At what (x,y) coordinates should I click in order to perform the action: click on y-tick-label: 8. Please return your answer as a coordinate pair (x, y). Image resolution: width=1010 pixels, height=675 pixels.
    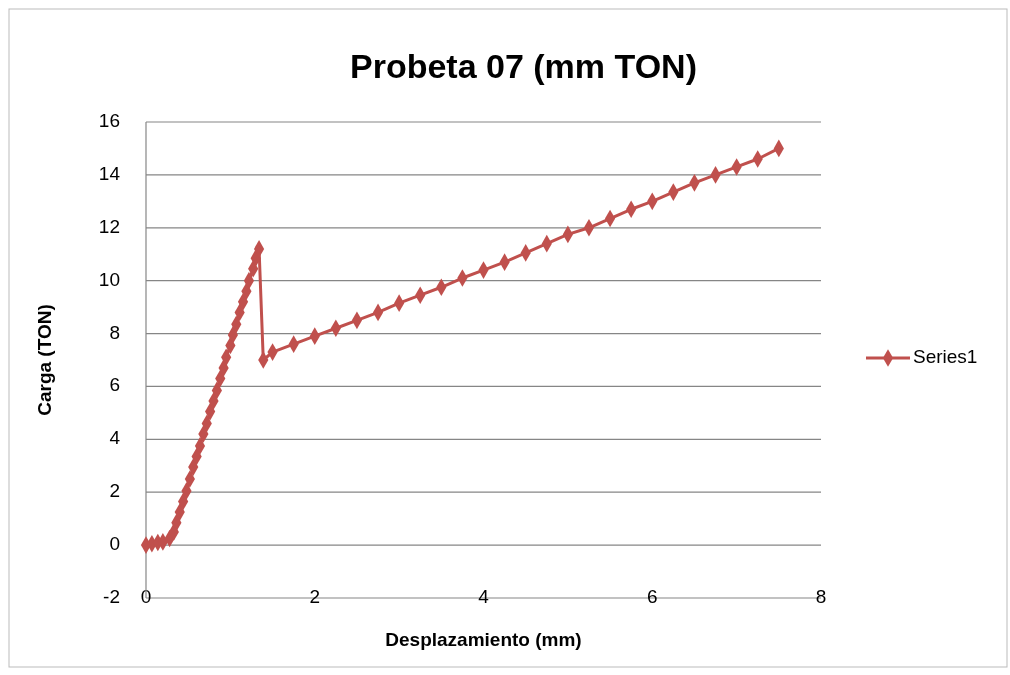
    Looking at the image, I should click on (114, 332).